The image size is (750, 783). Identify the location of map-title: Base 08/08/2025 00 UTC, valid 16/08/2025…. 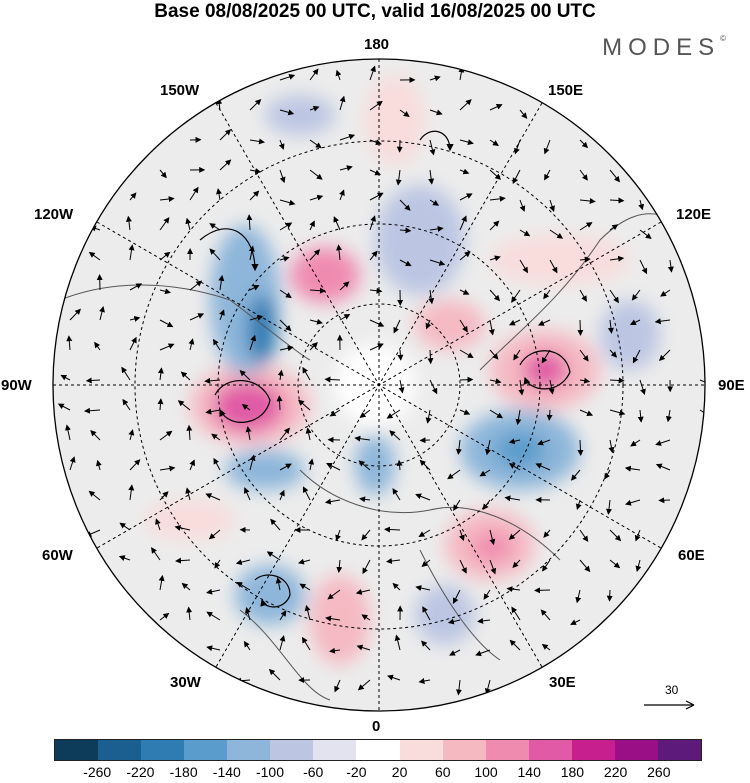
(375, 11).